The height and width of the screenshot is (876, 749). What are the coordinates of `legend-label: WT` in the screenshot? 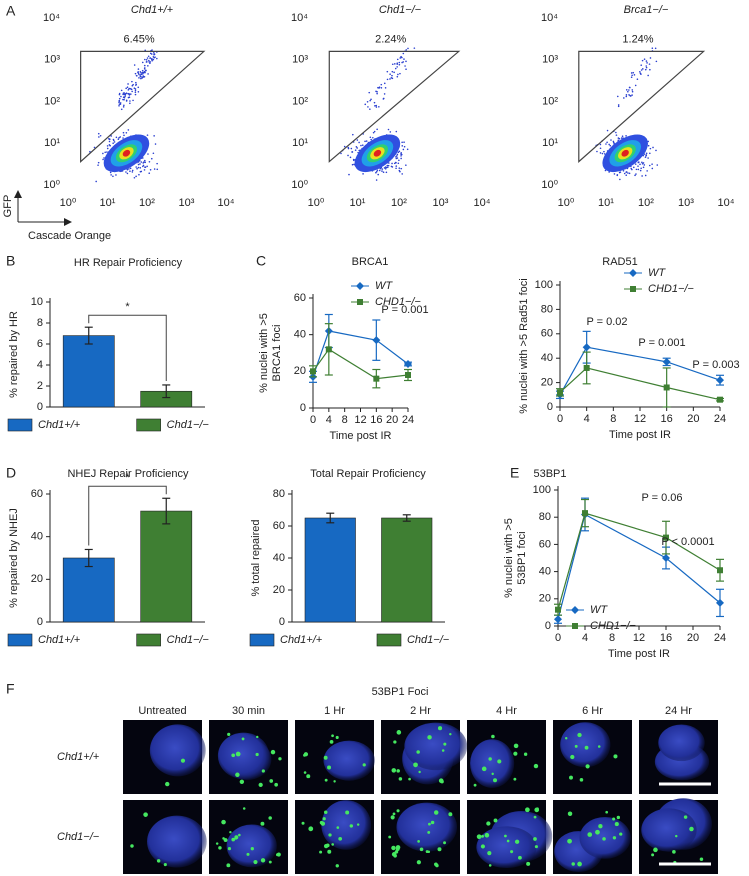 It's located at (599, 610).